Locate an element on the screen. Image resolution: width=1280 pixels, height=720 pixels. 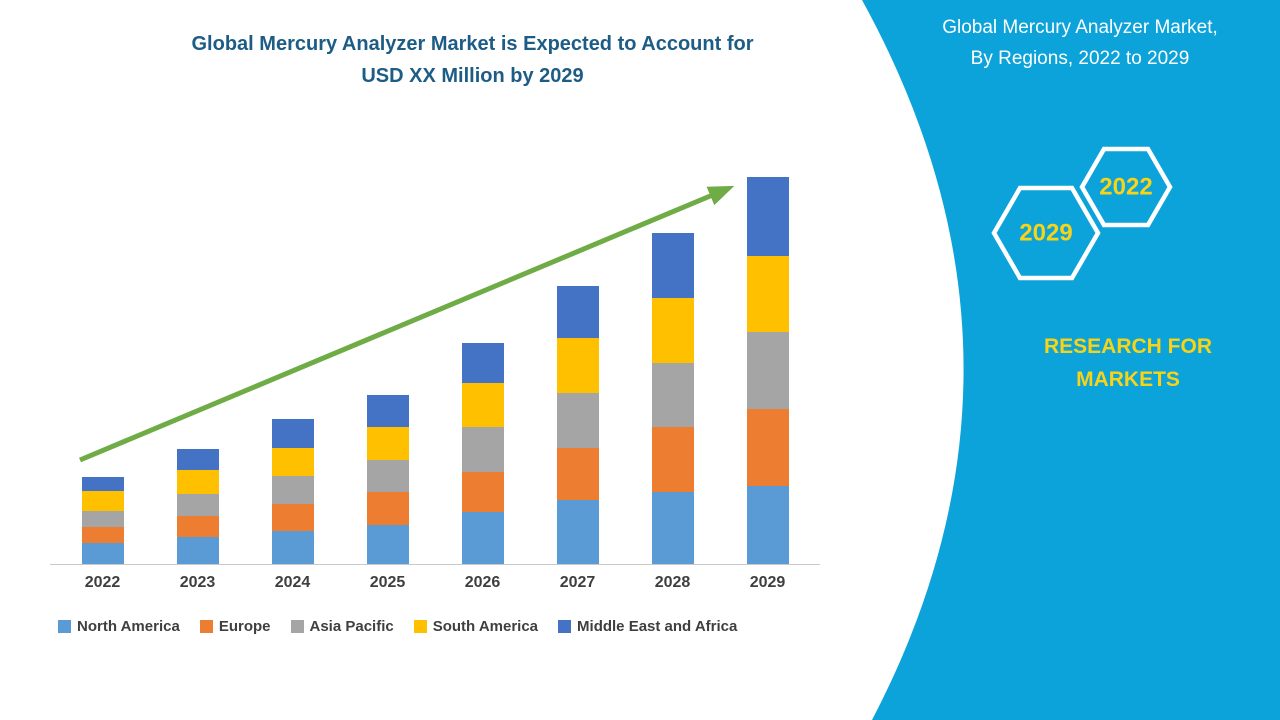
legend-item: Asia Pacific is located at coordinates (342, 626).